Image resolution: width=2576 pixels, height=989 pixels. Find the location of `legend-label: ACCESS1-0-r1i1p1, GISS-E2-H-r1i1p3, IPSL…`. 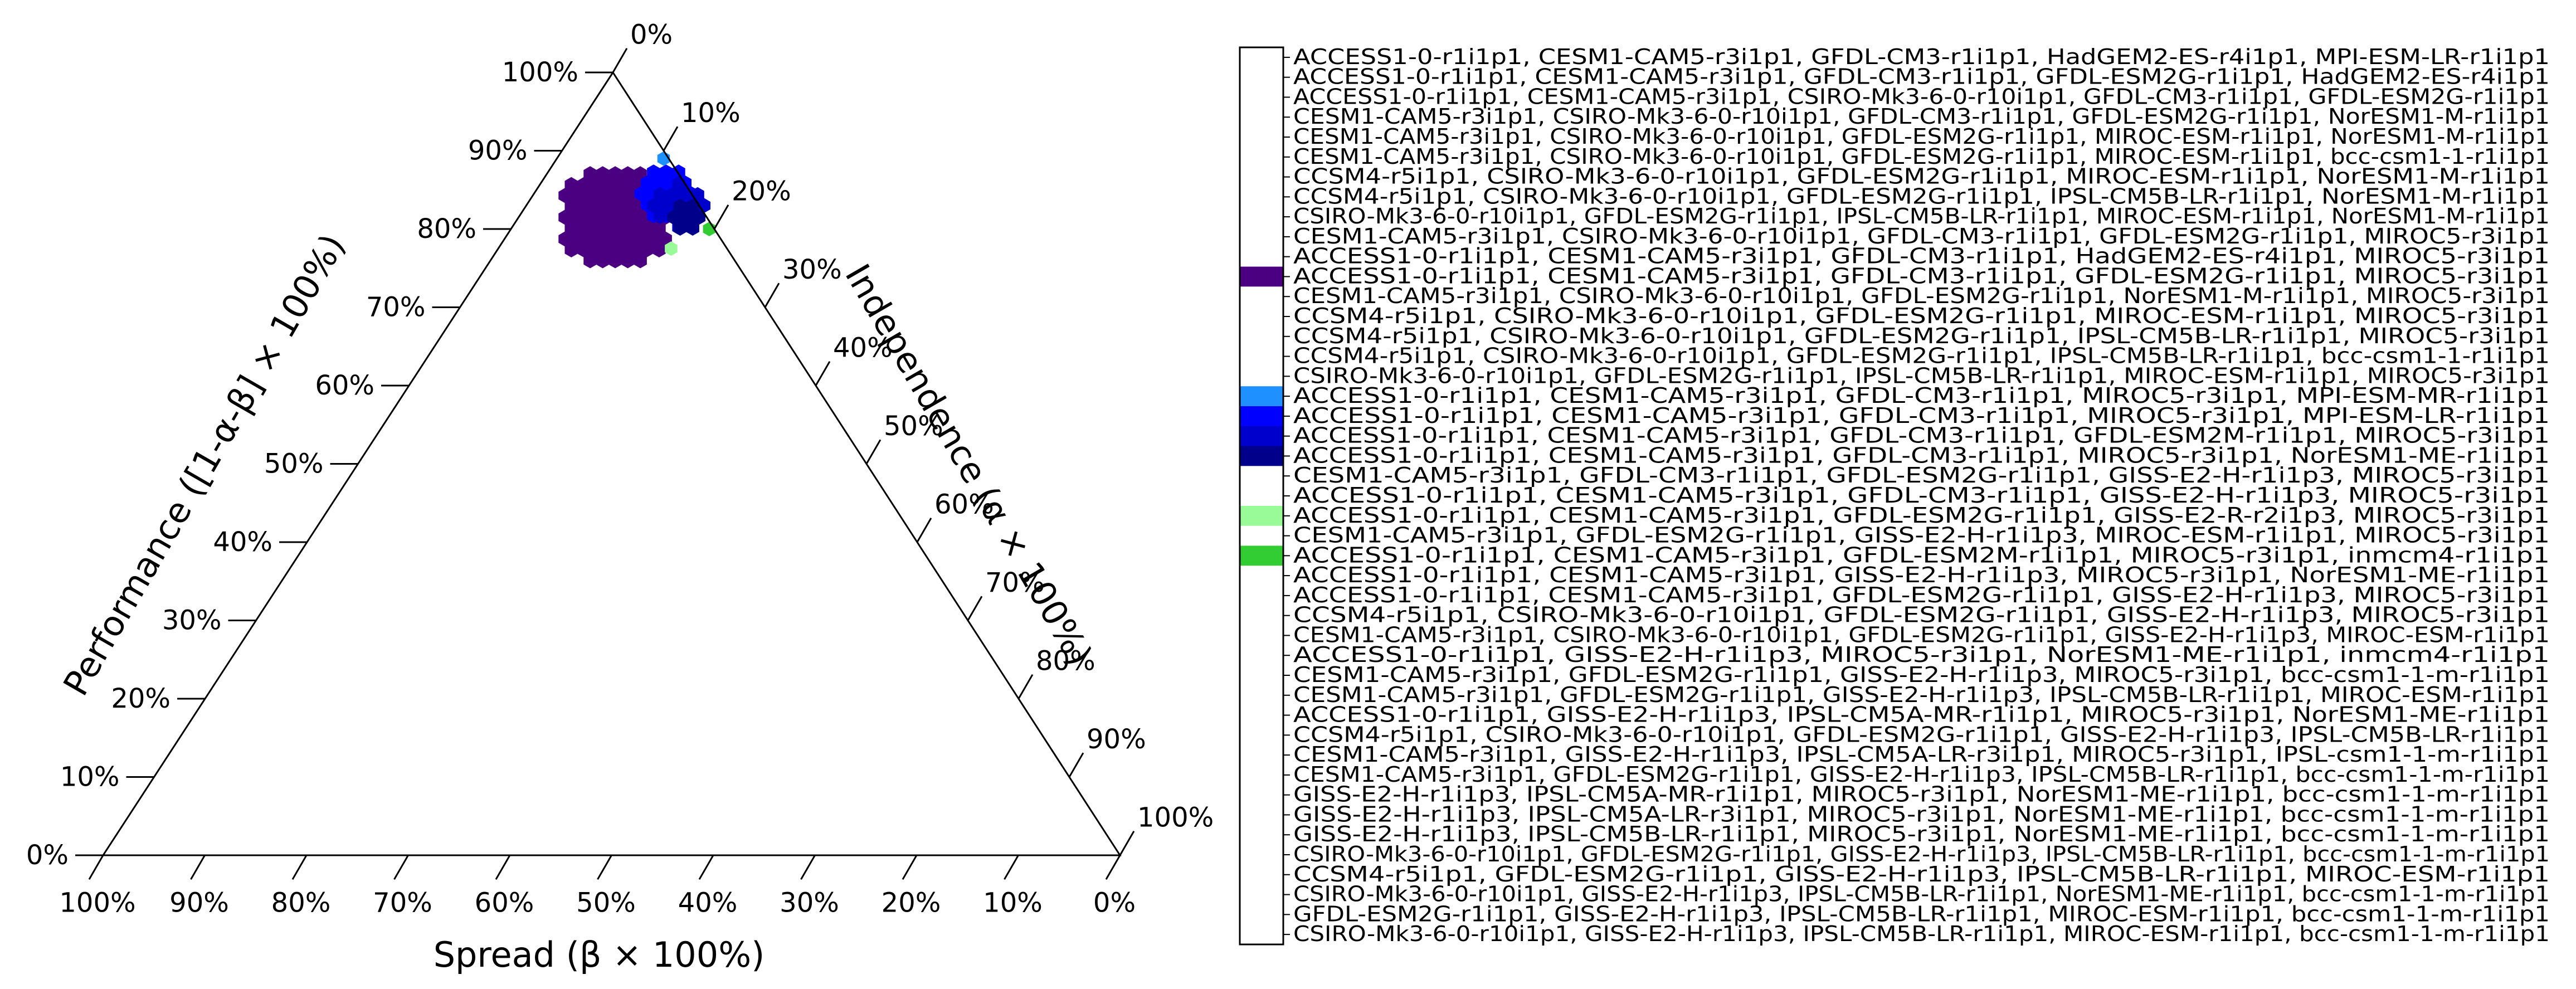

legend-label: ACCESS1-0-r1i1p1, GISS-E2-H-r1i1p3, IPSL… is located at coordinates (1921, 715).